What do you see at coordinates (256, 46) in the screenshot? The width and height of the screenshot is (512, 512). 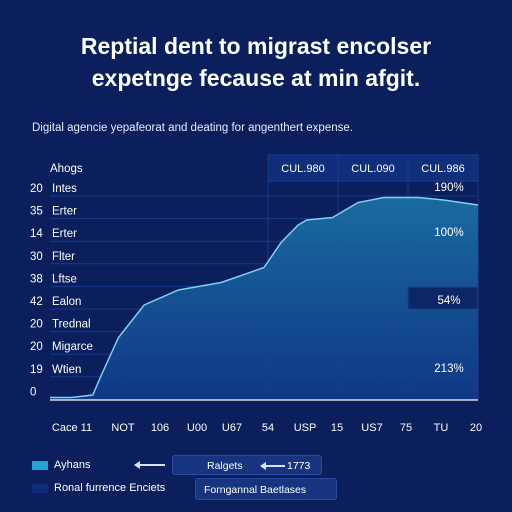 I see `chart-title-line-1: Reptial dent to migrast encolser` at bounding box center [256, 46].